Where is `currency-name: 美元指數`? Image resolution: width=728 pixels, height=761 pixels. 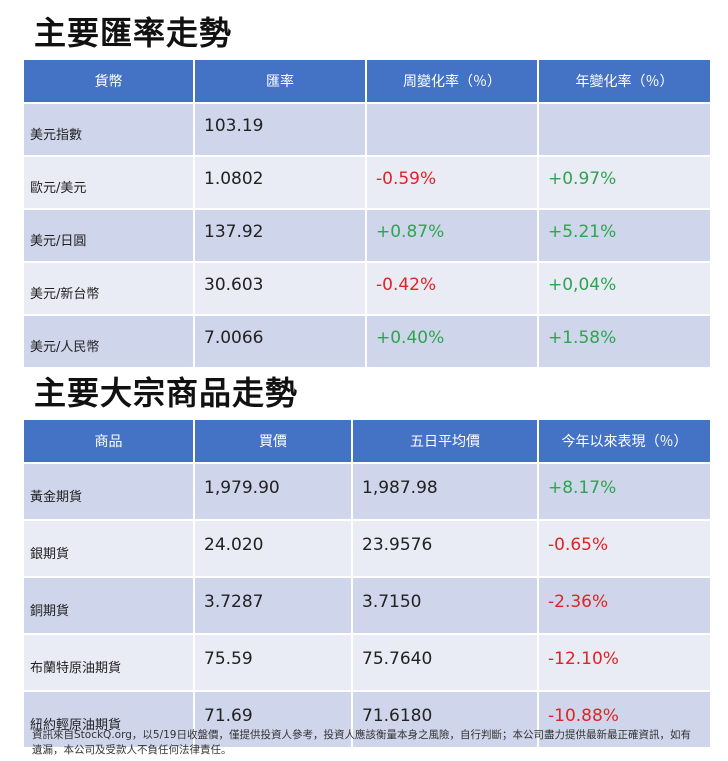
currency-name: 美元指數 is located at coordinates (109, 130).